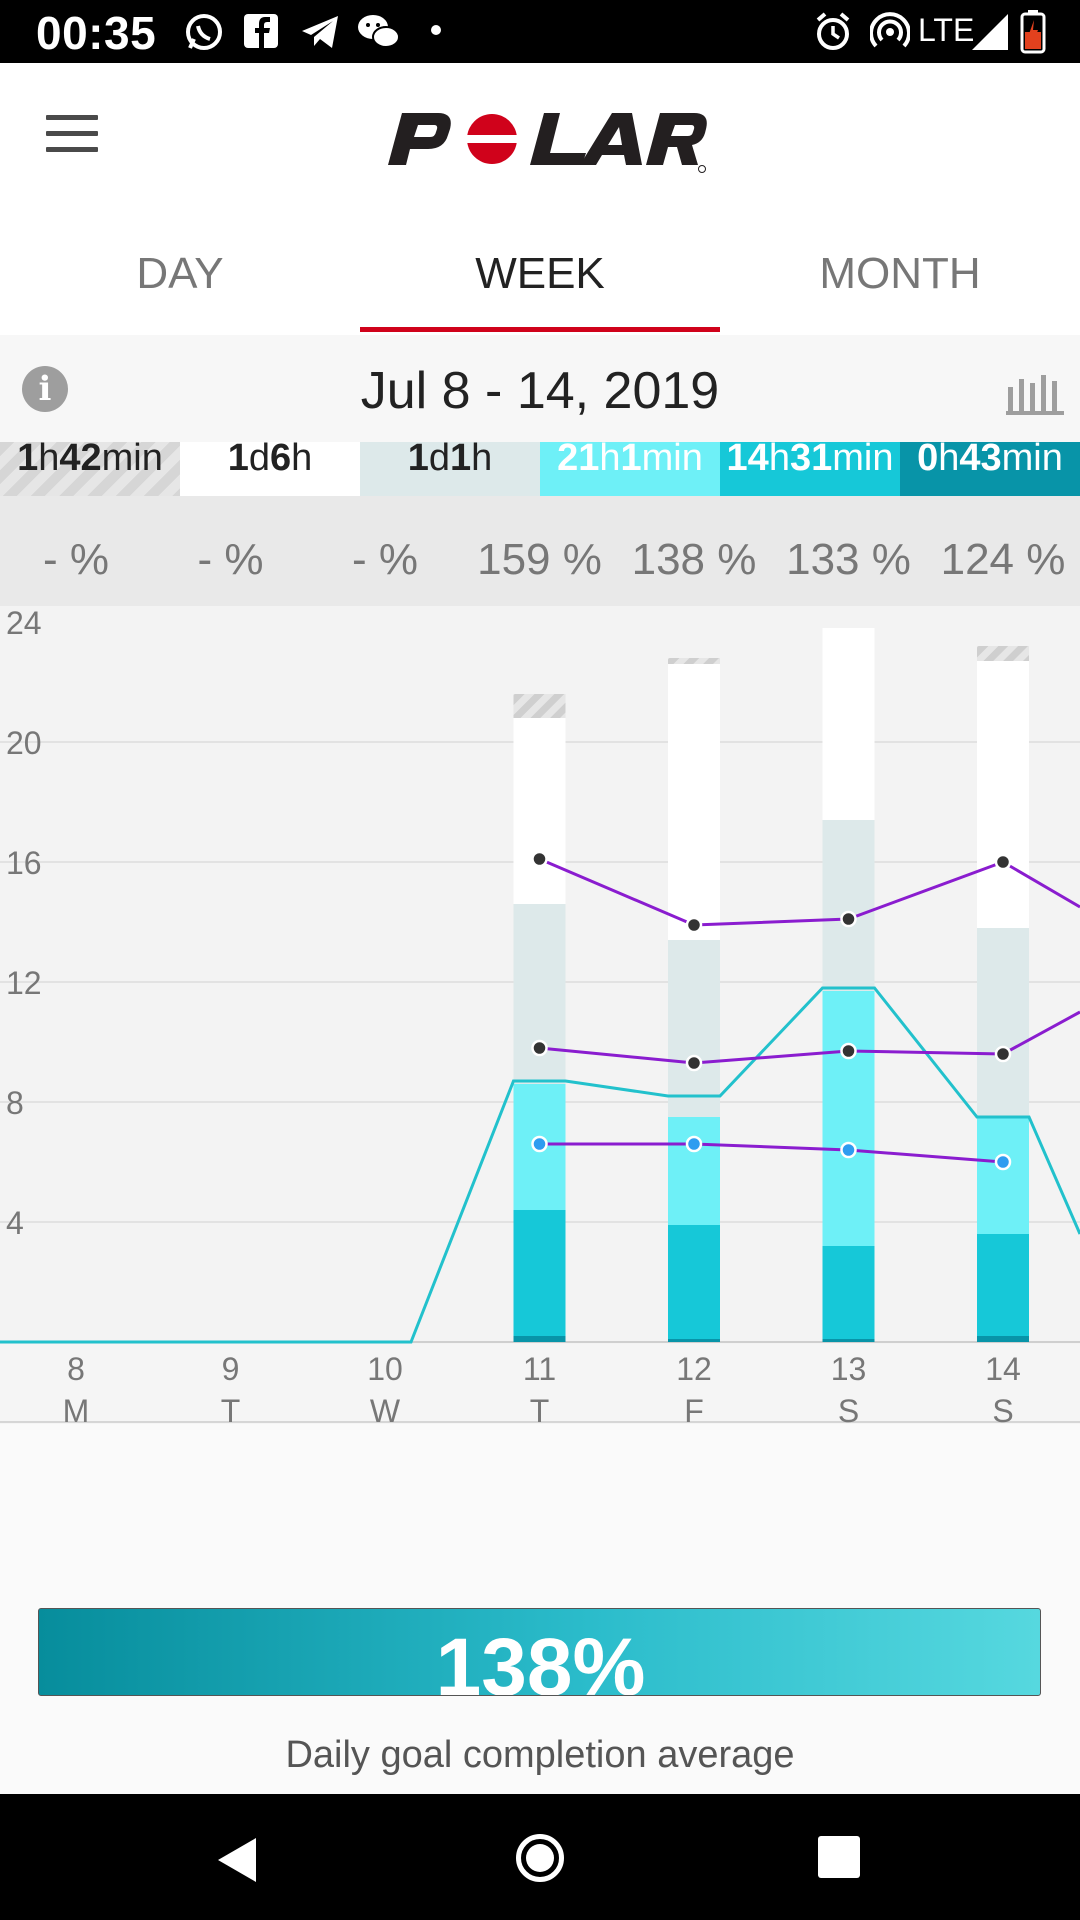 The width and height of the screenshot is (1080, 1920). I want to click on battery-icon, so click(1033, 32).